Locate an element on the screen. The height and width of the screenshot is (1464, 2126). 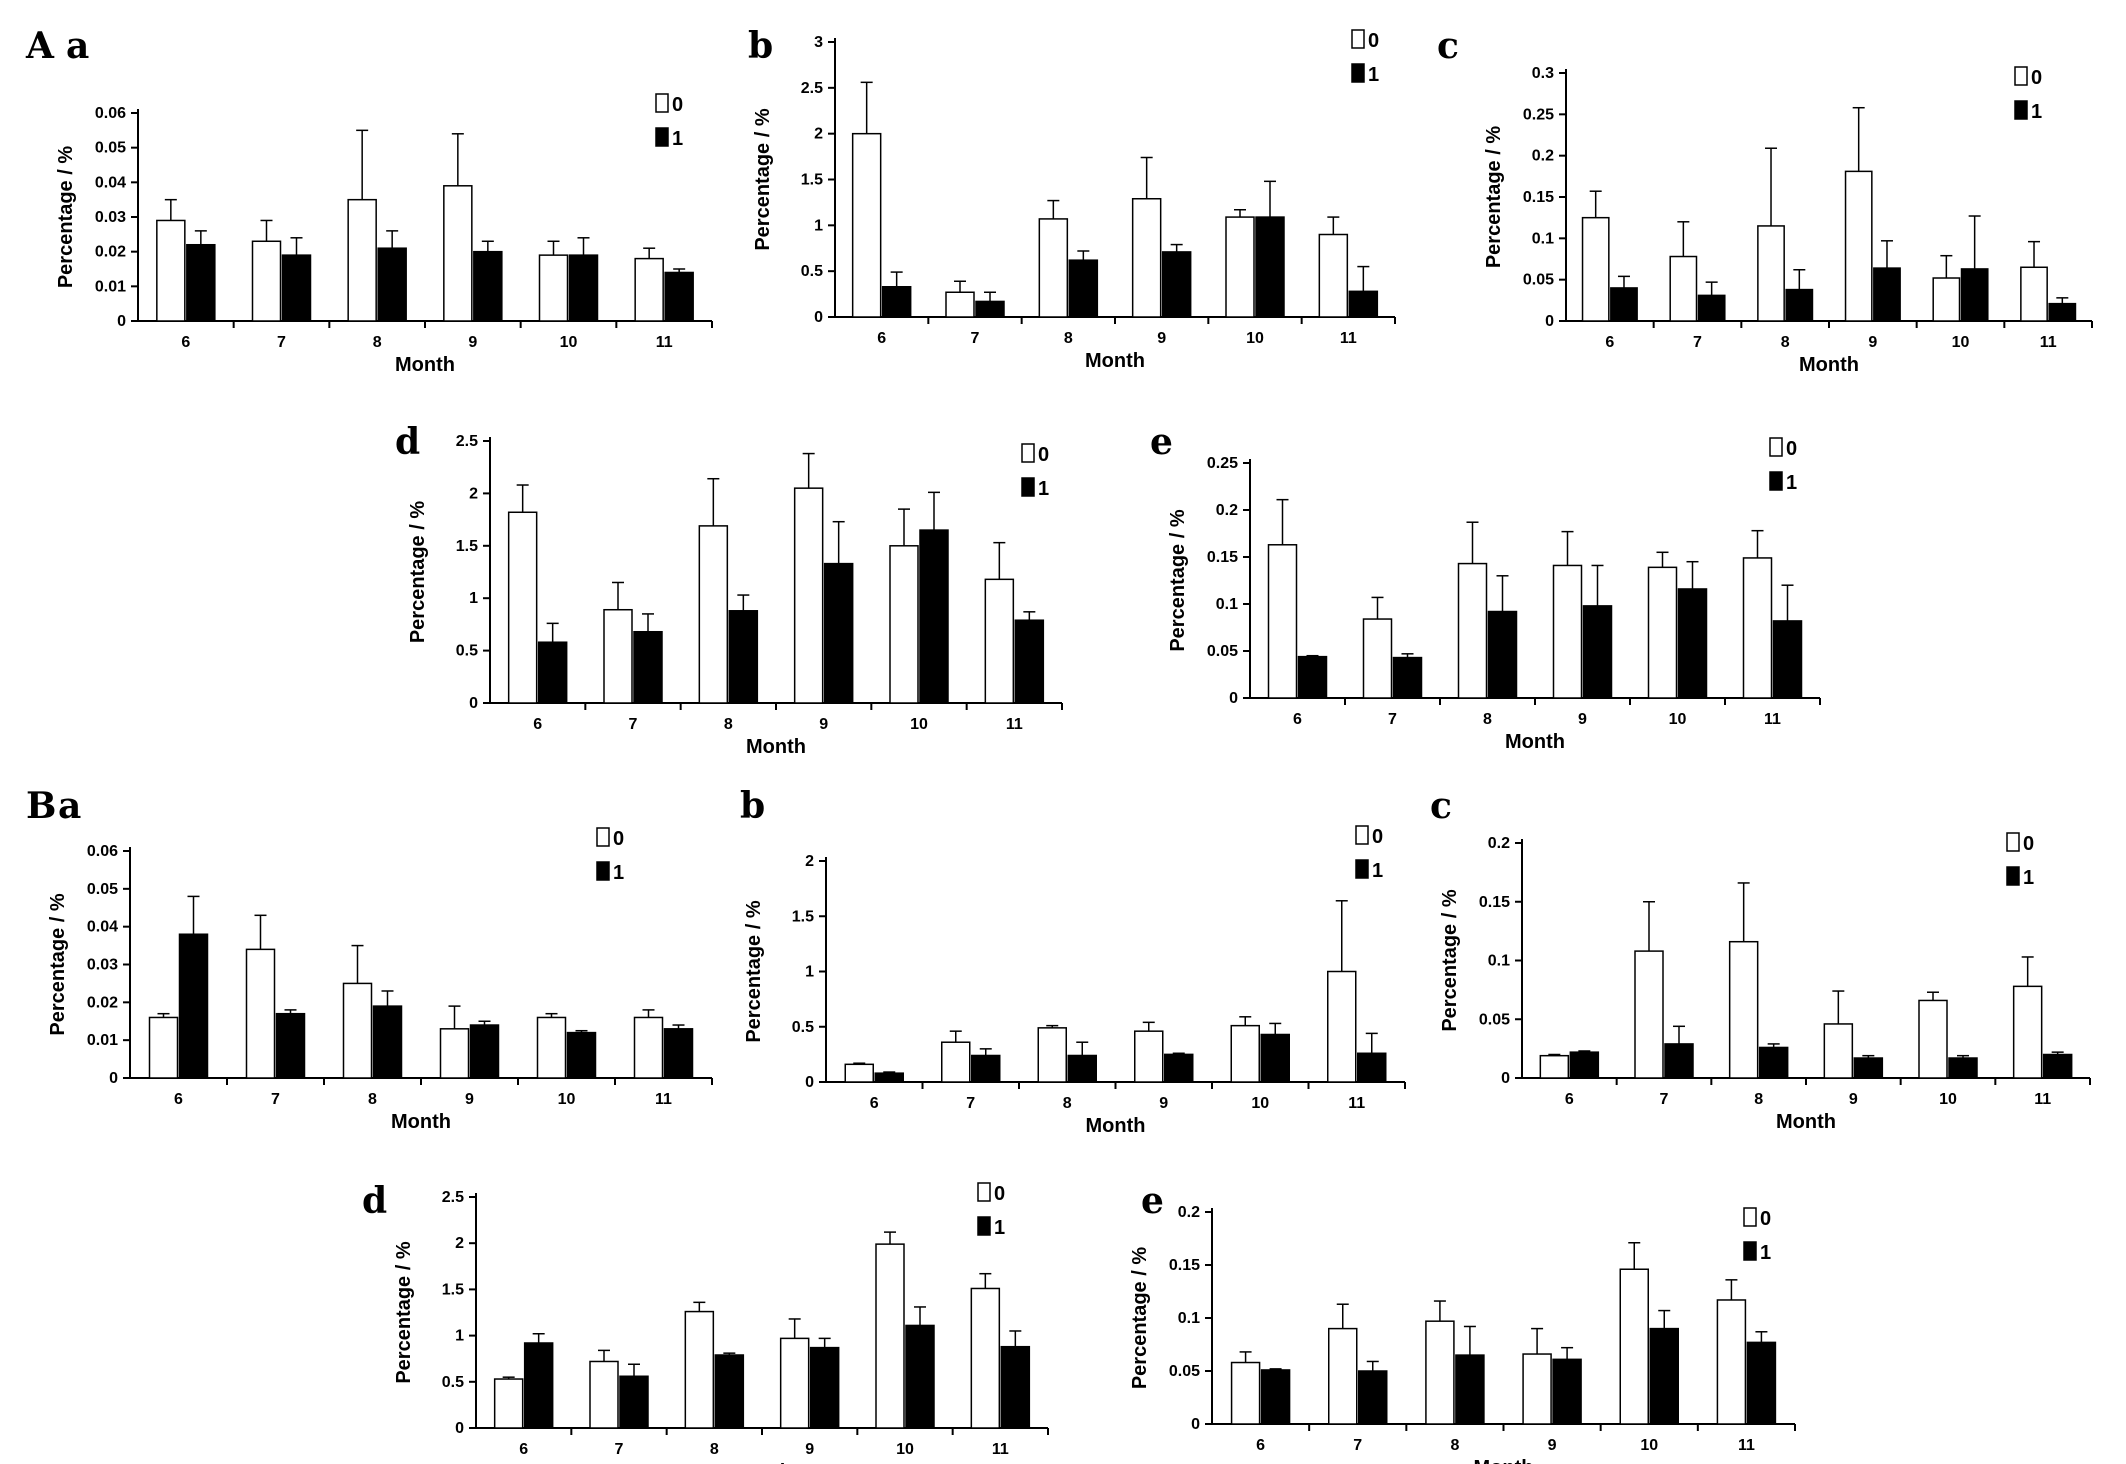
y-tick-label: 0.02 is located at coordinates (110, 252).